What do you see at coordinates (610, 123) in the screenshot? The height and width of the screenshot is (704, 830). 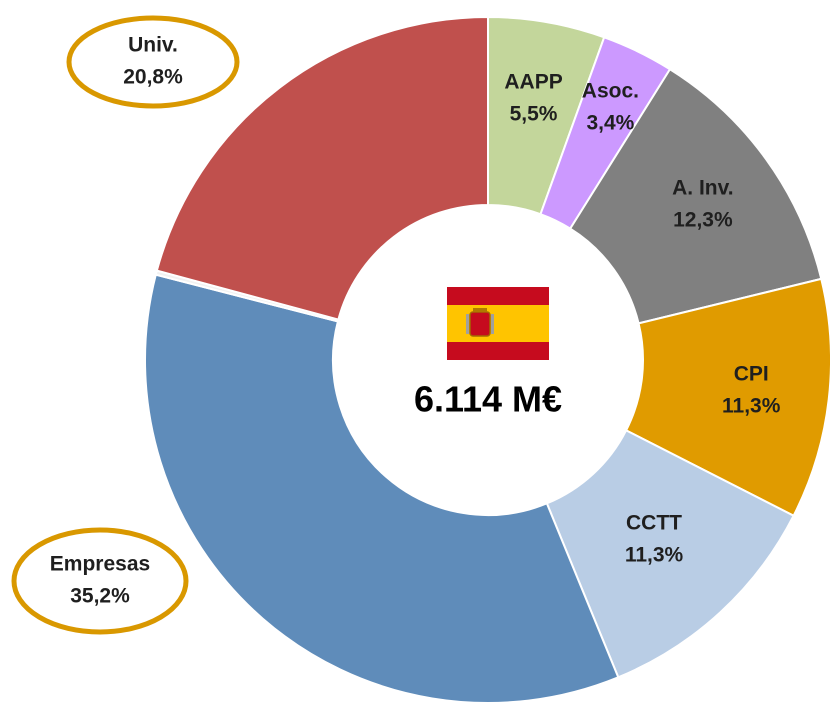 I see `segment-value-label: 3,4%` at bounding box center [610, 123].